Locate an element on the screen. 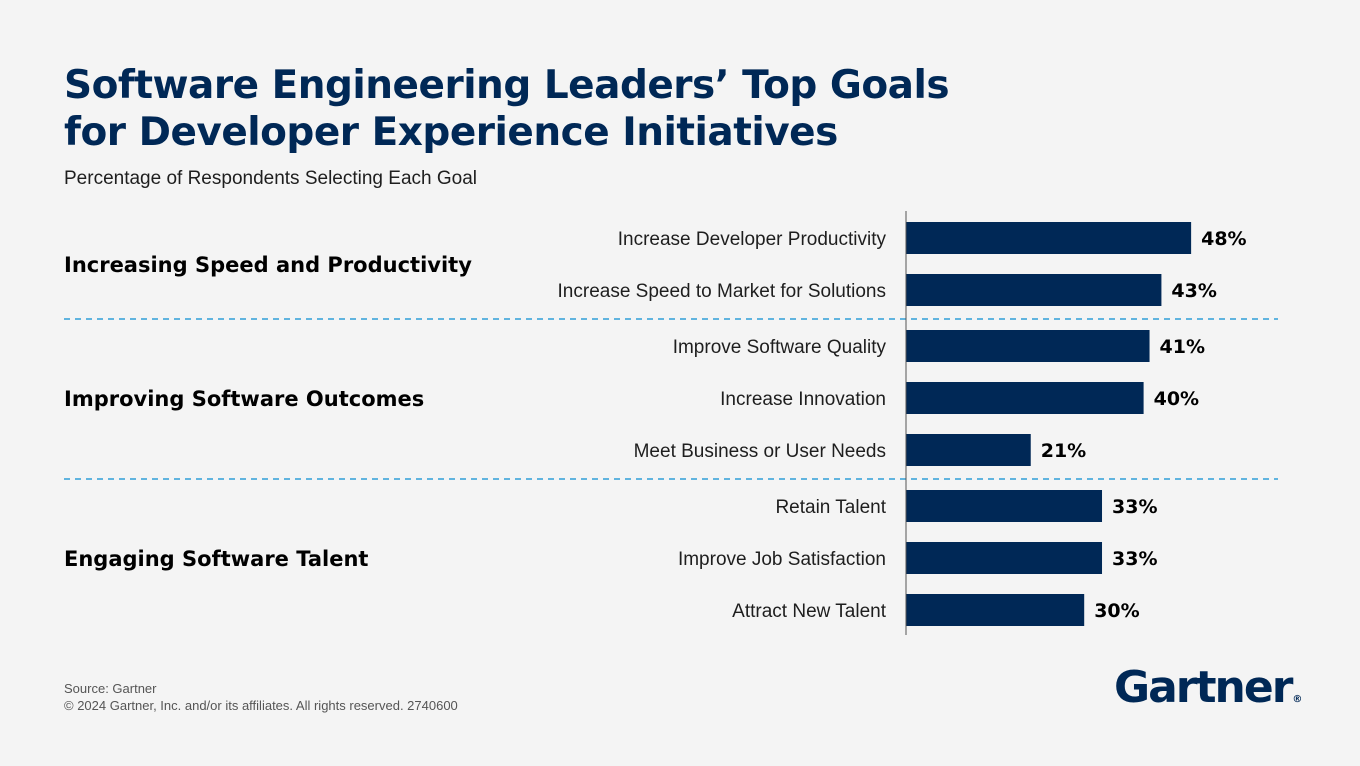 The width and height of the screenshot is (1360, 766). value-label: 48% is located at coordinates (1223, 239).